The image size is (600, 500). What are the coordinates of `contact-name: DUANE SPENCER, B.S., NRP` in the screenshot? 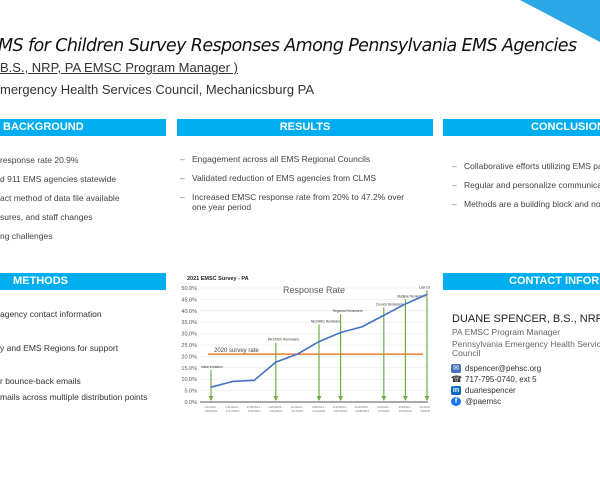 It's located at (526, 319).